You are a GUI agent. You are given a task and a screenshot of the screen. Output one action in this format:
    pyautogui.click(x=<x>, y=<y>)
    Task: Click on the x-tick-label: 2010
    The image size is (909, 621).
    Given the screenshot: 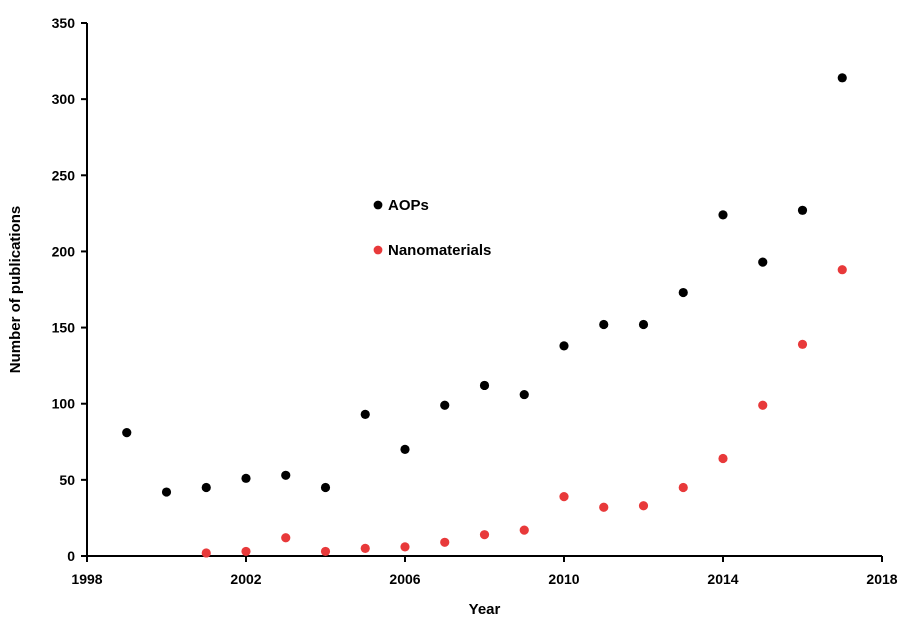 What is the action you would take?
    pyautogui.click(x=563, y=579)
    